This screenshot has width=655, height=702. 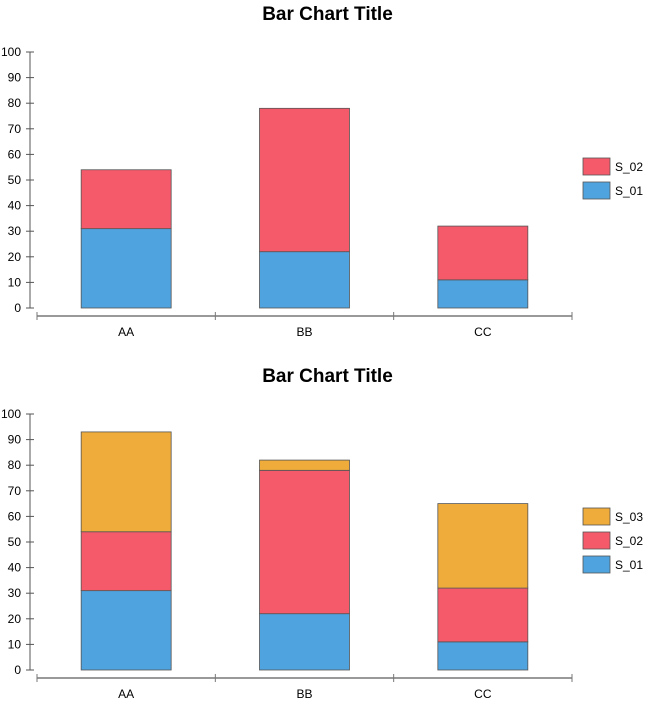 What do you see at coordinates (126, 482) in the screenshot?
I see `bar-segment-s_03-aa` at bounding box center [126, 482].